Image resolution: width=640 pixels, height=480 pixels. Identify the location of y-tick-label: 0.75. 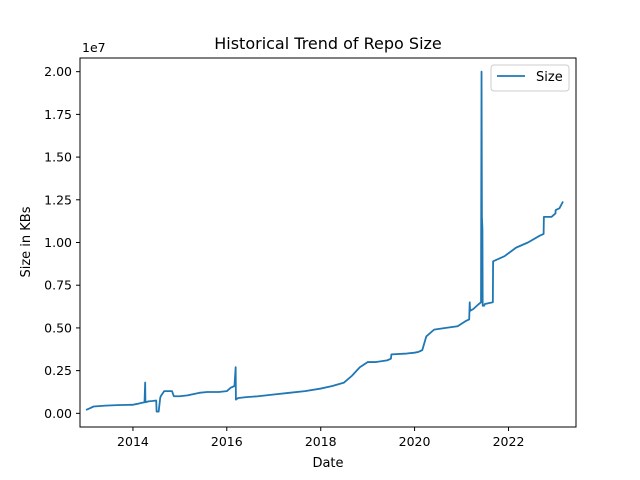
(58, 285).